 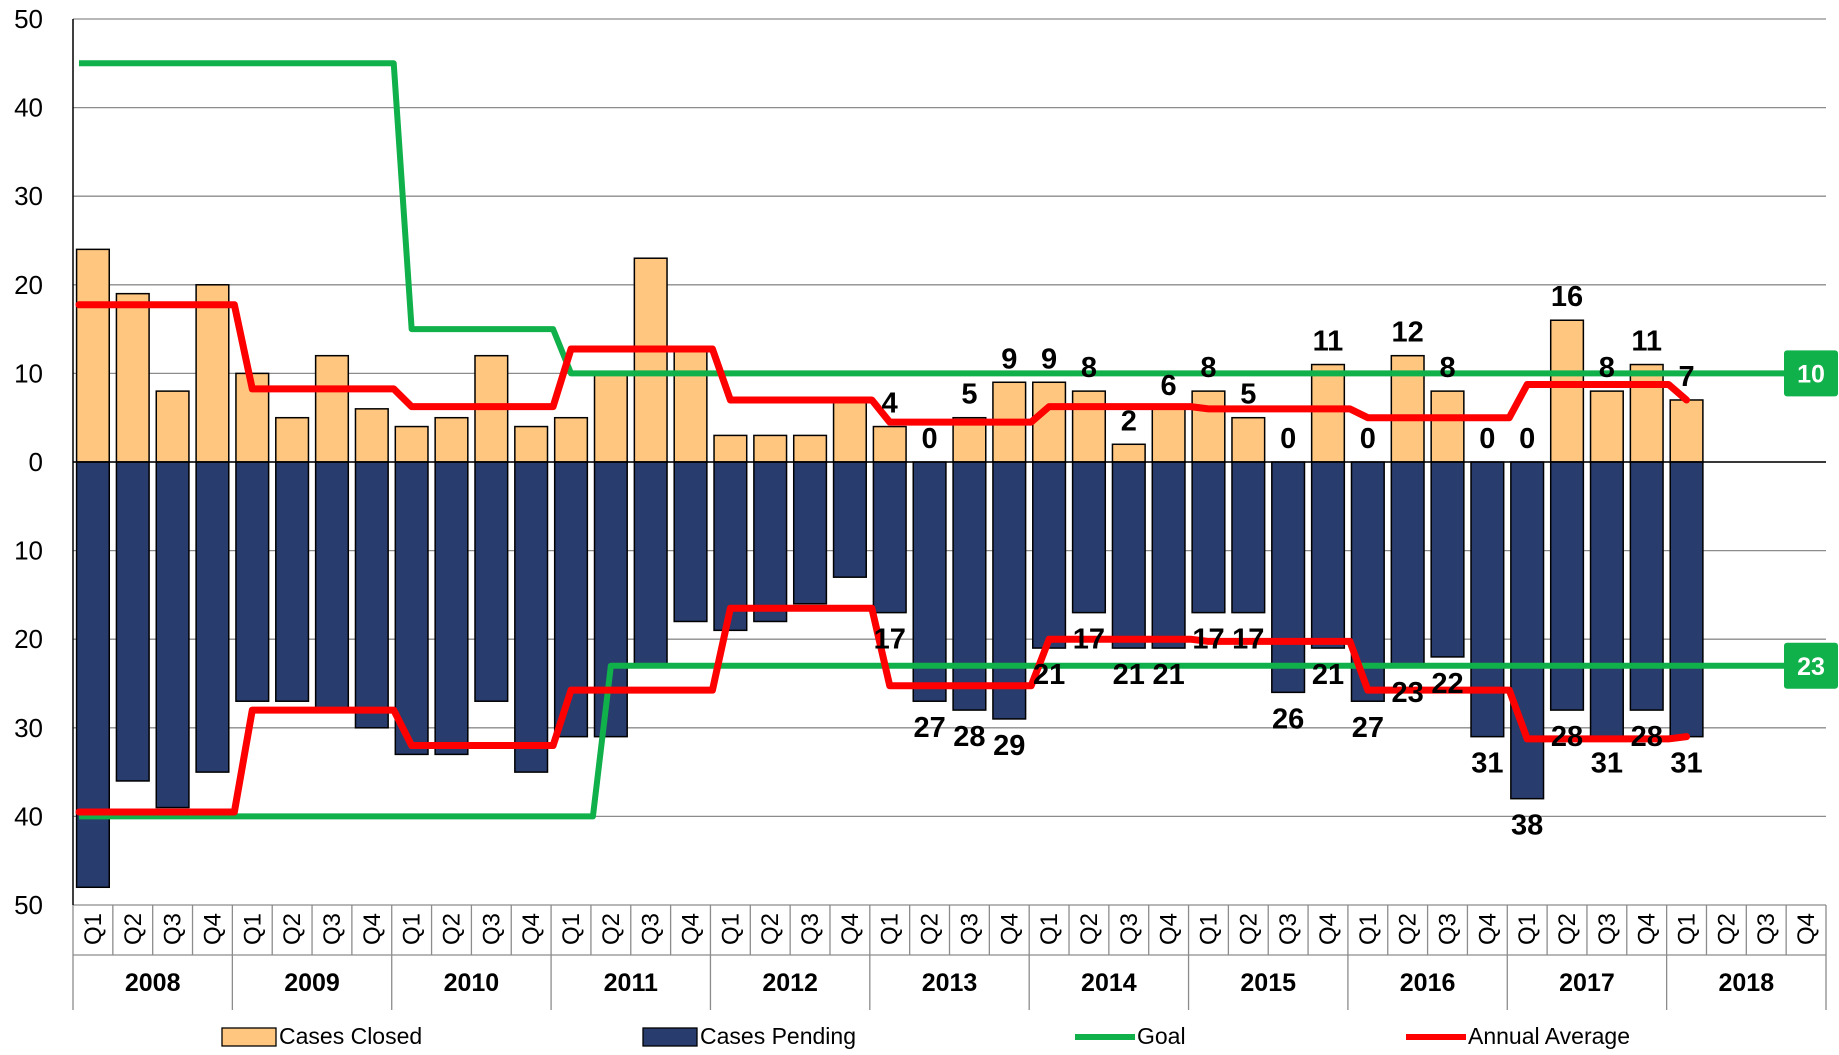 What do you see at coordinates (1646, 342) in the screenshot?
I see `data-label-closed: 11` at bounding box center [1646, 342].